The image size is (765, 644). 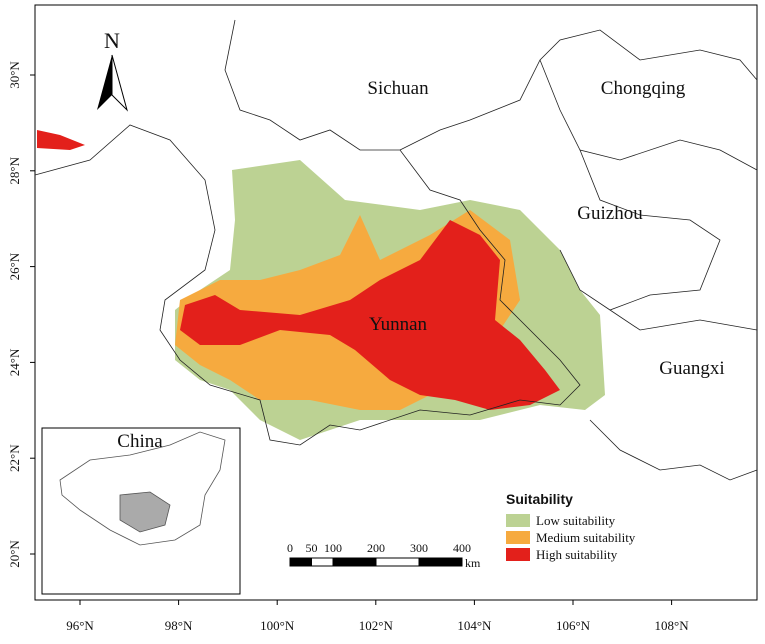 What do you see at coordinates (577, 554) in the screenshot?
I see `legend-label: High suitability` at bounding box center [577, 554].